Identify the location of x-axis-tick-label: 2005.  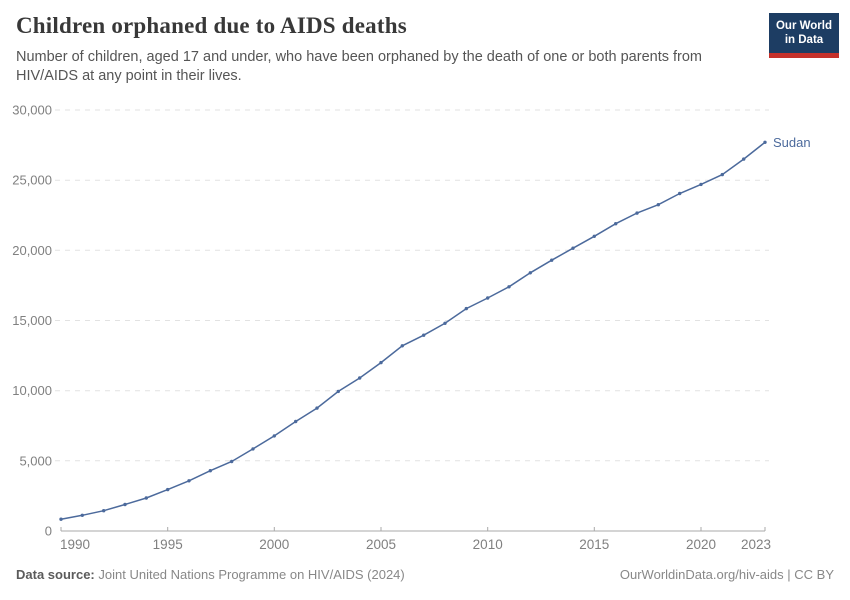
(381, 544).